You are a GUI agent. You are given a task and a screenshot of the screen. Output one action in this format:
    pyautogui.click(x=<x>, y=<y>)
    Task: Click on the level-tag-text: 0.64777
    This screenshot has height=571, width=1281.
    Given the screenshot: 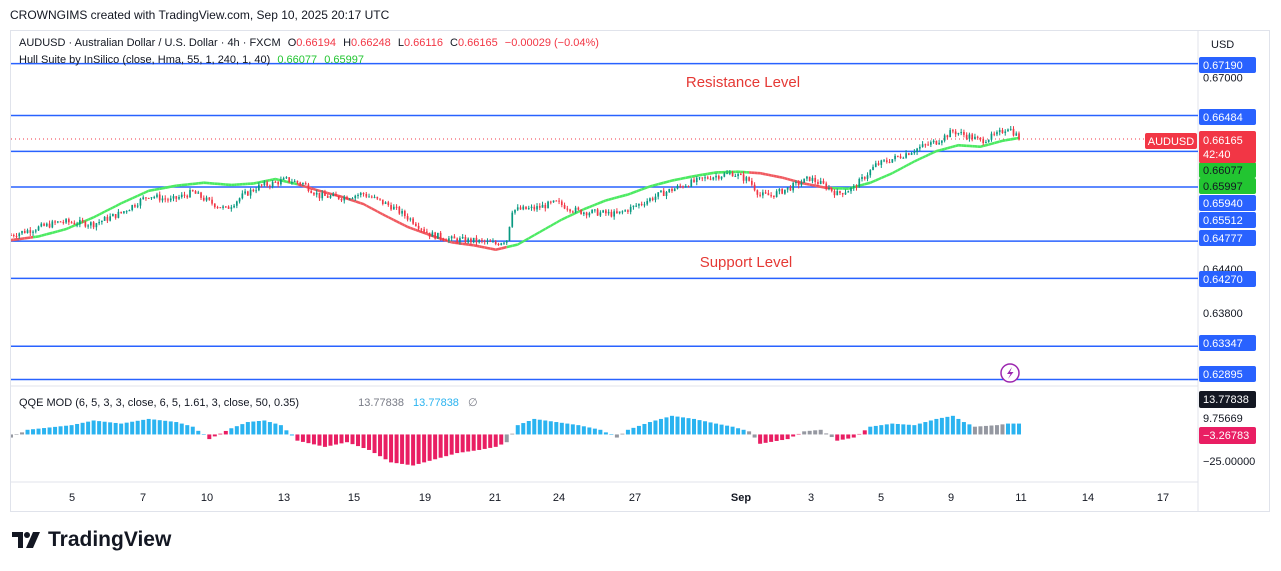 What is the action you would take?
    pyautogui.click(x=1223, y=239)
    